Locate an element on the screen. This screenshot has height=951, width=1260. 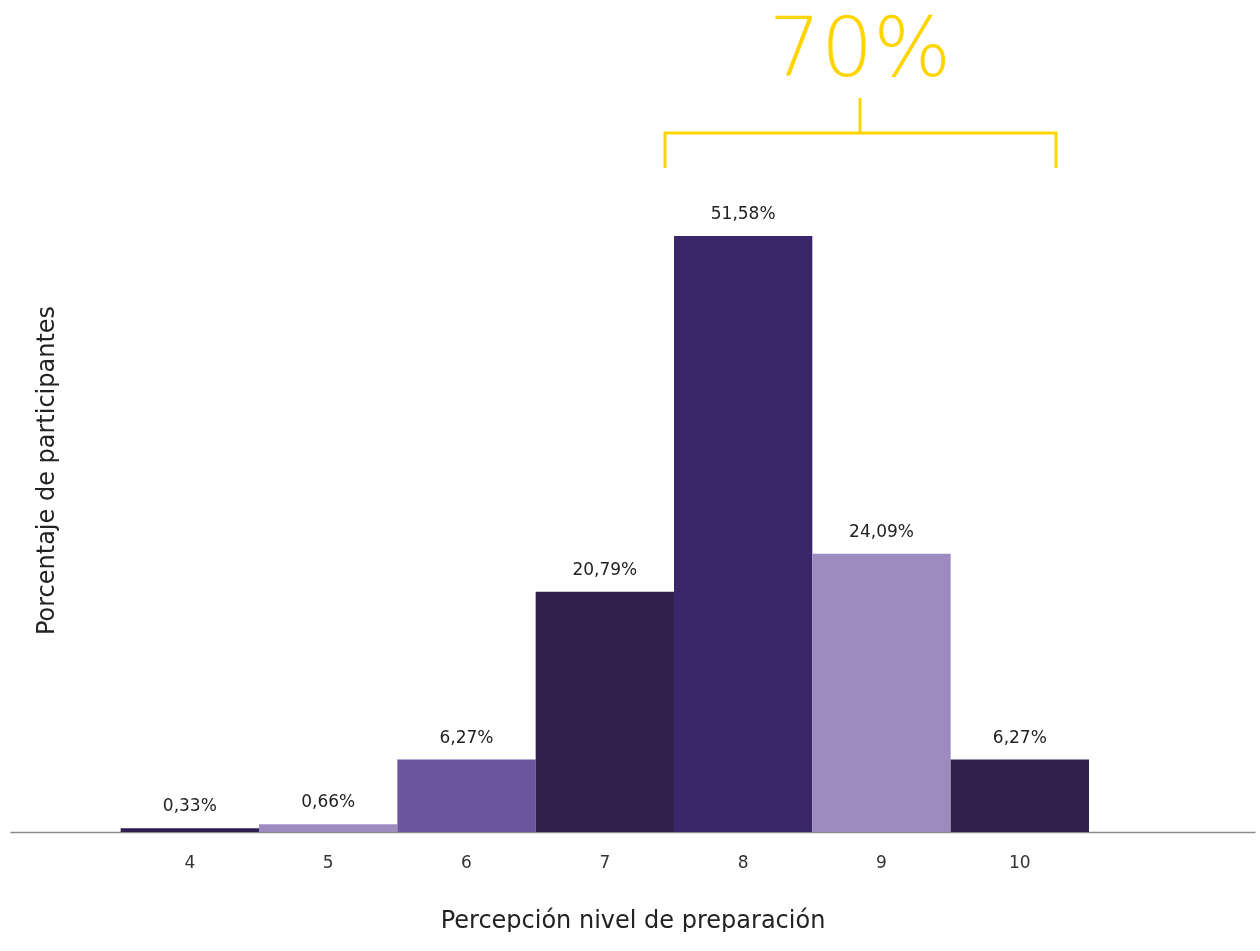
data-label: 0,33% is located at coordinates (189, 805).